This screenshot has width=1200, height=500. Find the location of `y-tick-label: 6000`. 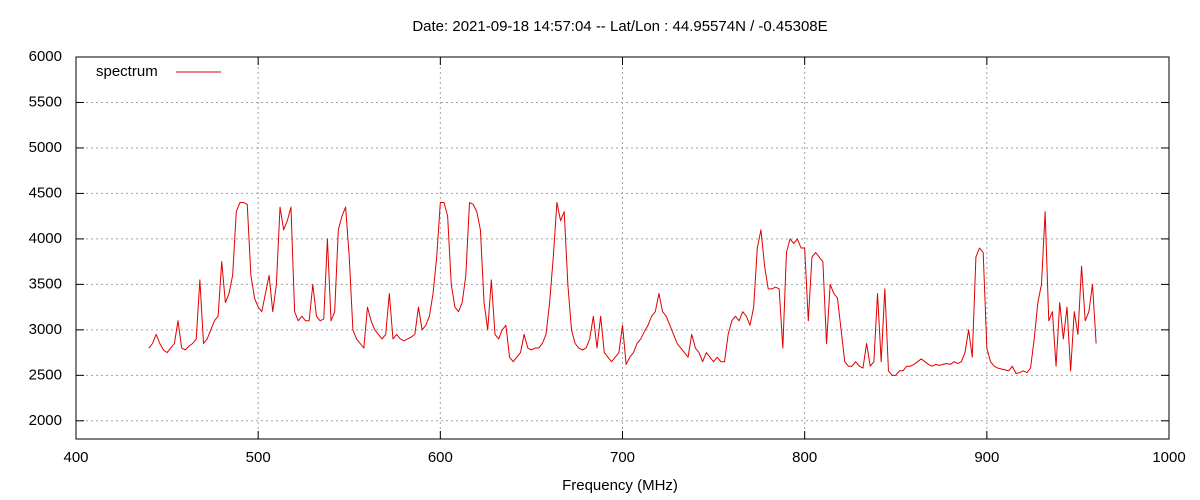

y-tick-label: 6000 is located at coordinates (45, 56).